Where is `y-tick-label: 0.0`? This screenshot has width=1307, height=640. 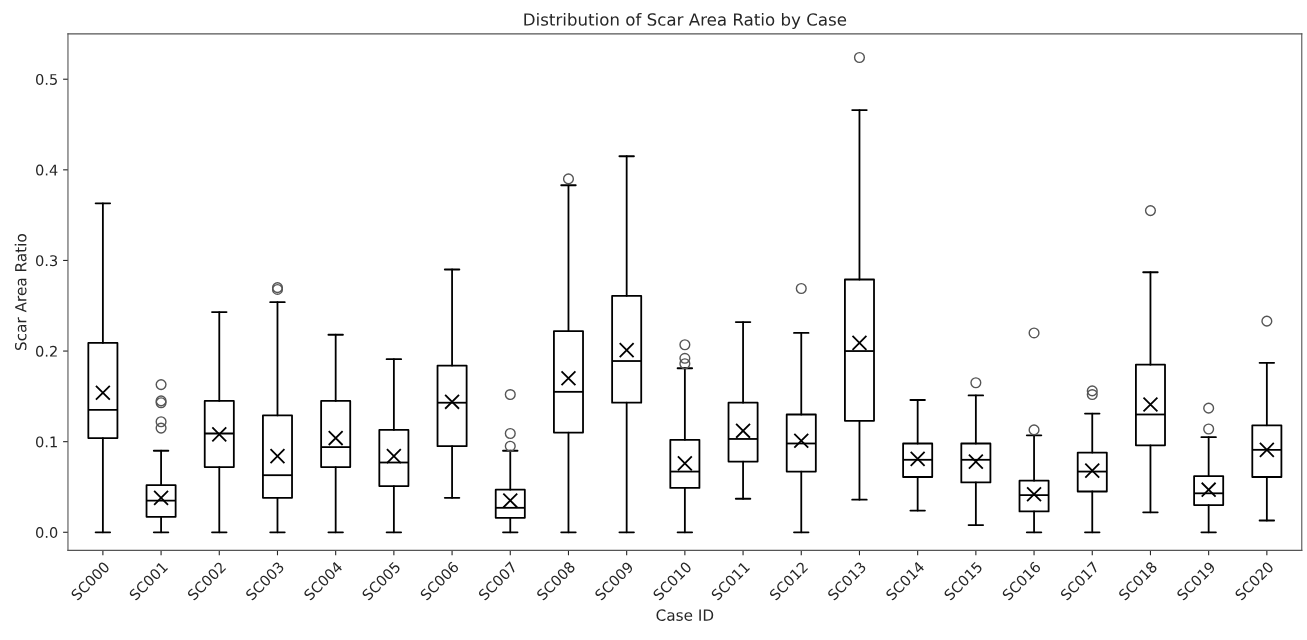
y-tick-label: 0.0 is located at coordinates (47, 532).